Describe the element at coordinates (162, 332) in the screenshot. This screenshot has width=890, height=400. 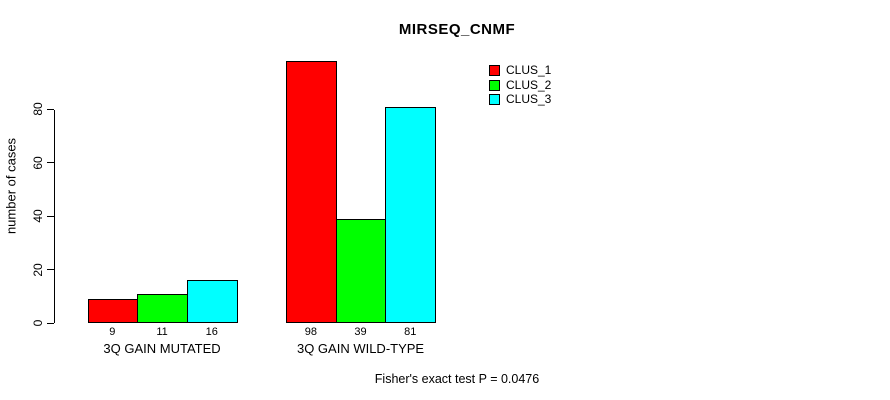
I see `bar-value-label: 11` at that location.